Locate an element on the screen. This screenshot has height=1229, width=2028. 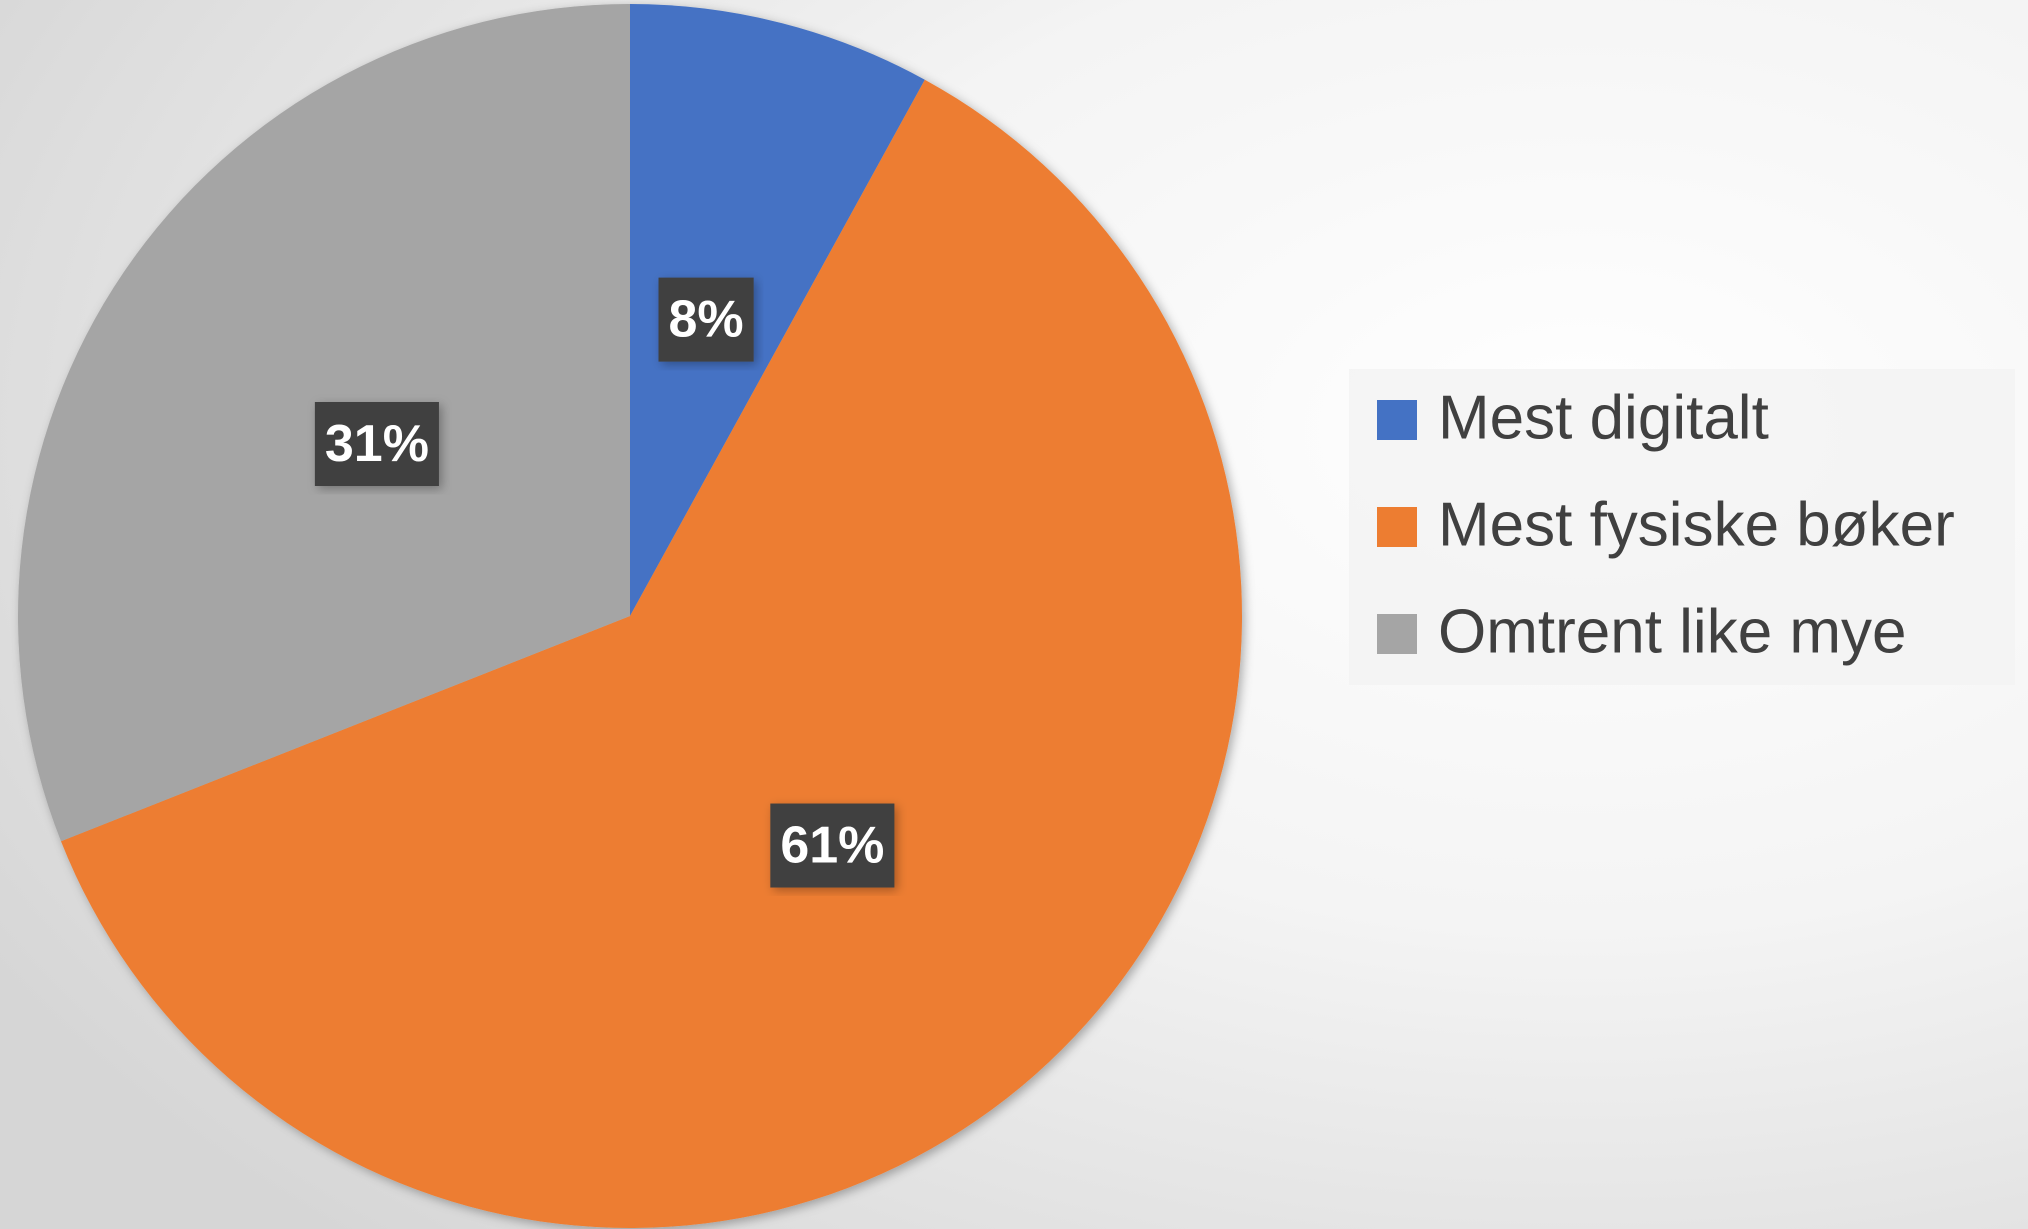
data-labels: 8% 61% 31% is located at coordinates (604, 582).